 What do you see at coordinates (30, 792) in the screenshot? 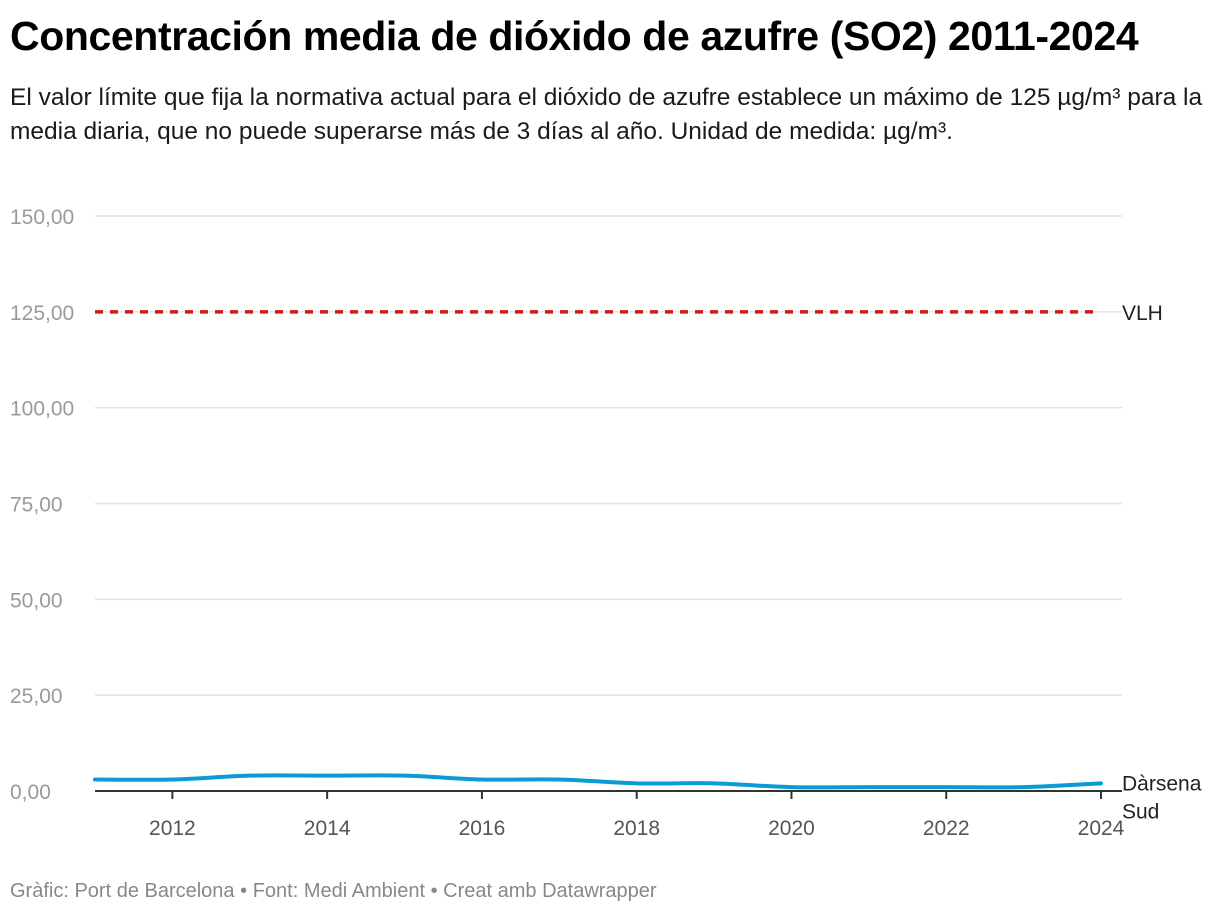
I see `y-tick-label: 0,00` at bounding box center [30, 792].